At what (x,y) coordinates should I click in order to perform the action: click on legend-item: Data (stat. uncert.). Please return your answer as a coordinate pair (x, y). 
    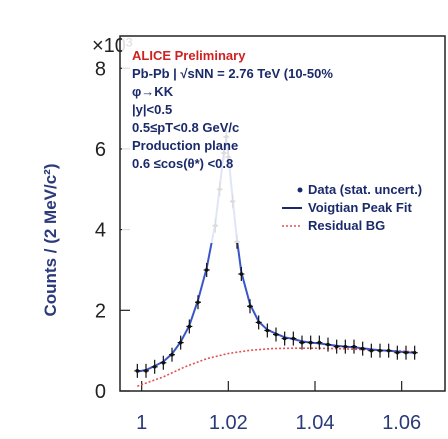
    Looking at the image, I should click on (359, 189).